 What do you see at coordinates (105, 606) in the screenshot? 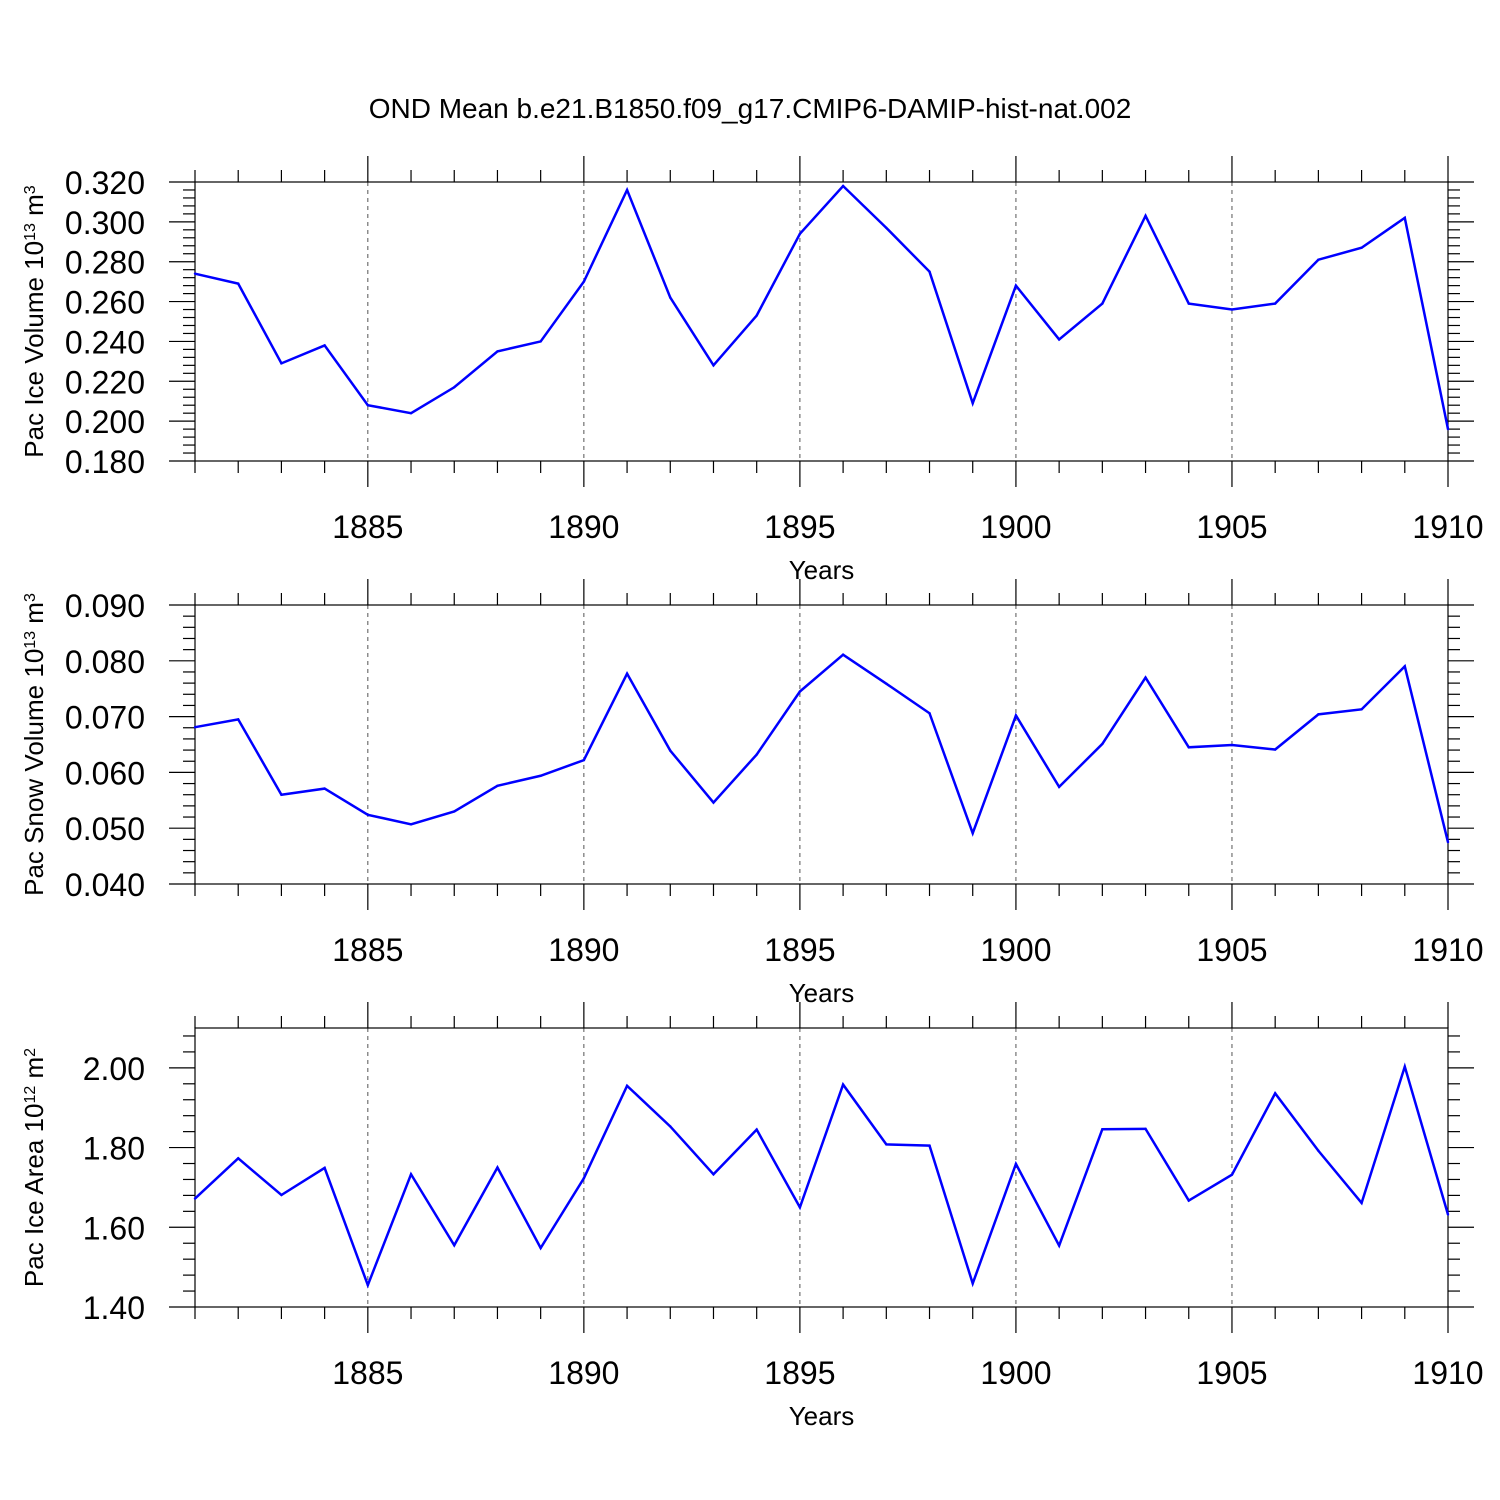
I see `y-tick-label: 0.090` at bounding box center [105, 606].